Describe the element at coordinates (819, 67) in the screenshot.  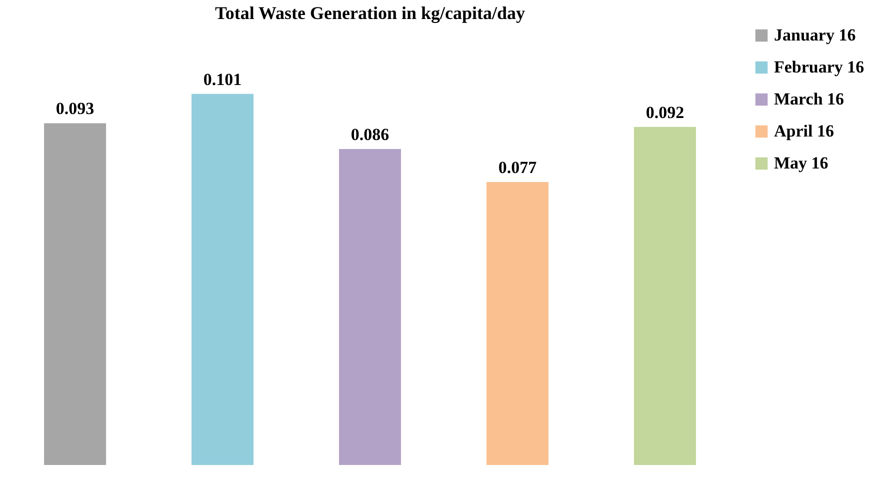
I see `legend-label: February 16` at that location.